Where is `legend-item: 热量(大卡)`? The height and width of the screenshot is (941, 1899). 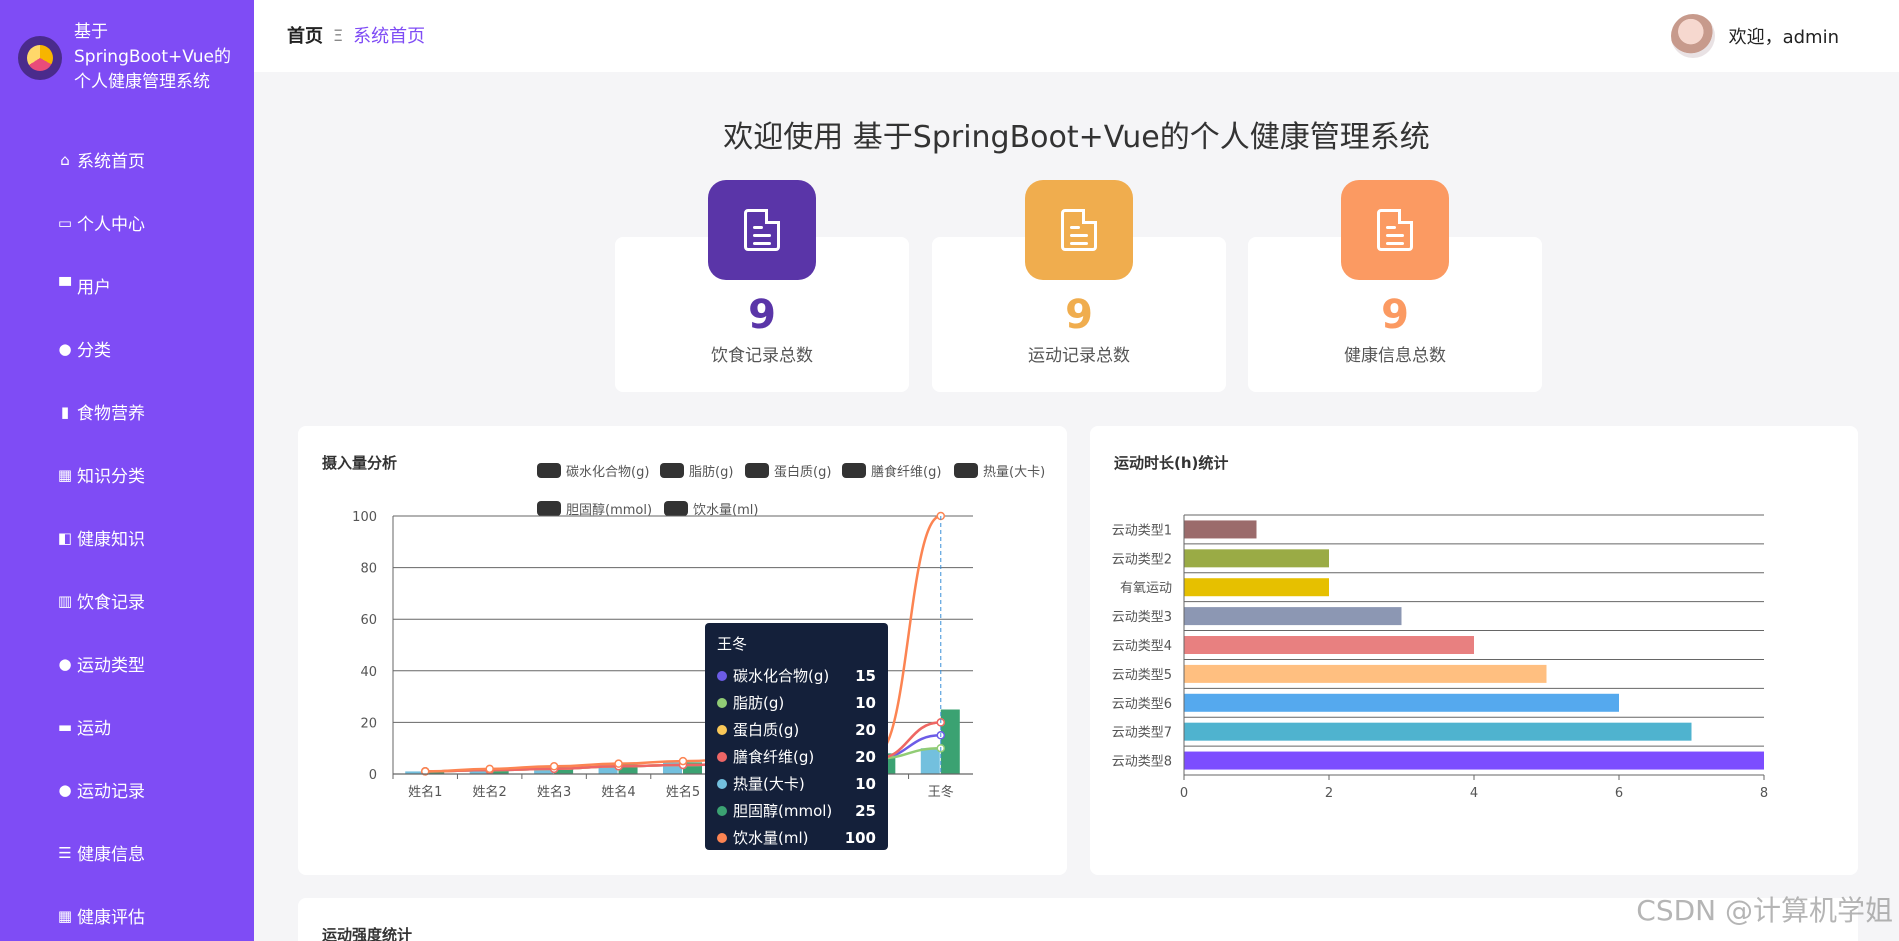
legend-item: 热量(大卡) is located at coordinates (999, 470).